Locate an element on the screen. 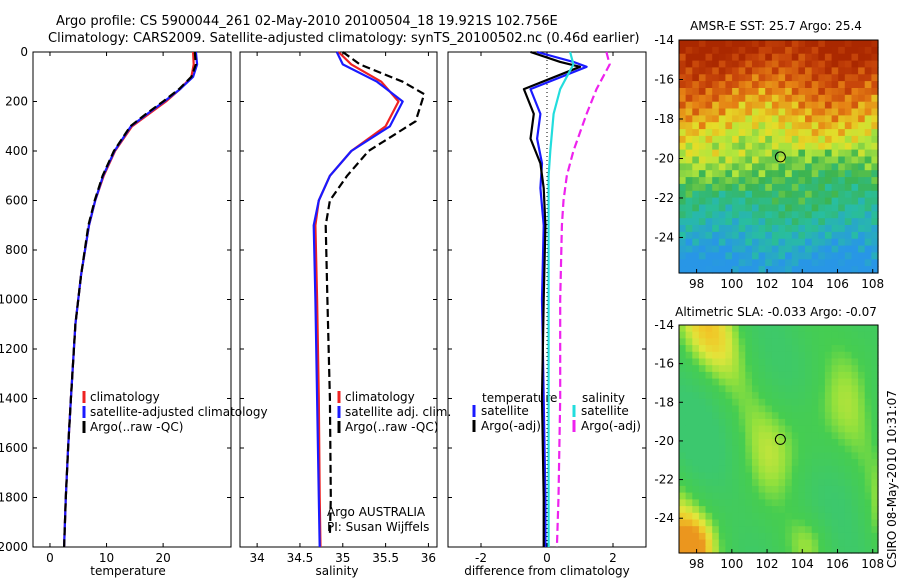  sla_map-xtick-label: 104 is located at coordinates (802, 564).